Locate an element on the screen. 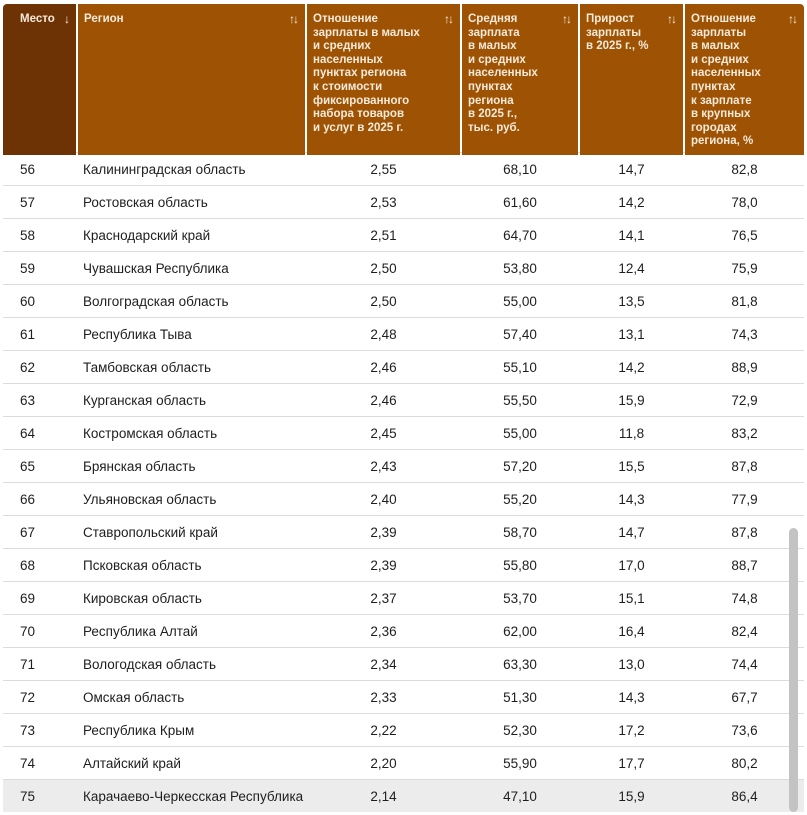  region-cell: Кировская область is located at coordinates (142, 598).